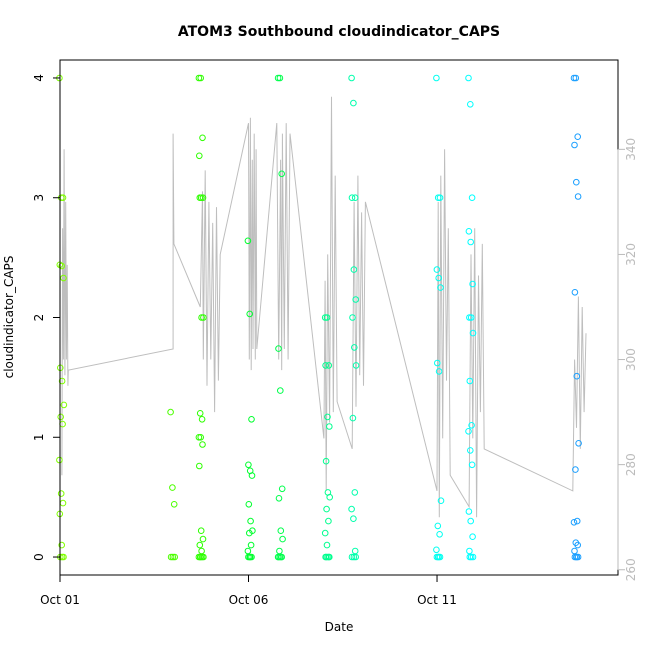 This screenshot has width=650, height=650. What do you see at coordinates (249, 600) in the screenshot?
I see `x-tick-label: Oct 06` at bounding box center [249, 600].